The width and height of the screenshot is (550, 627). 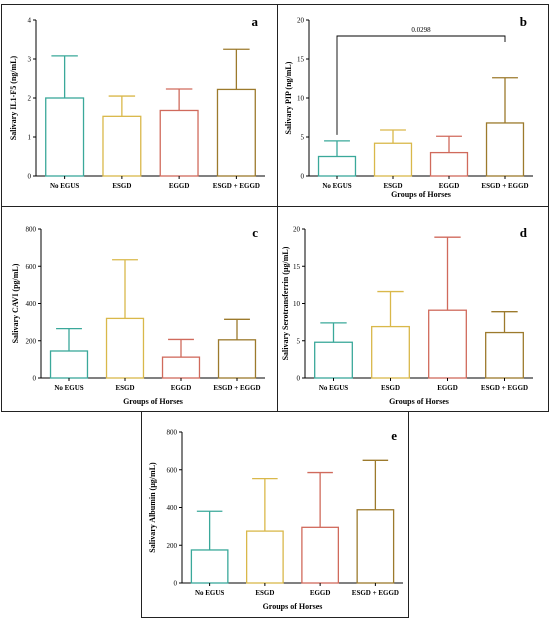 What do you see at coordinates (421, 30) in the screenshot?
I see `significance-label: 0.0298` at bounding box center [421, 30].